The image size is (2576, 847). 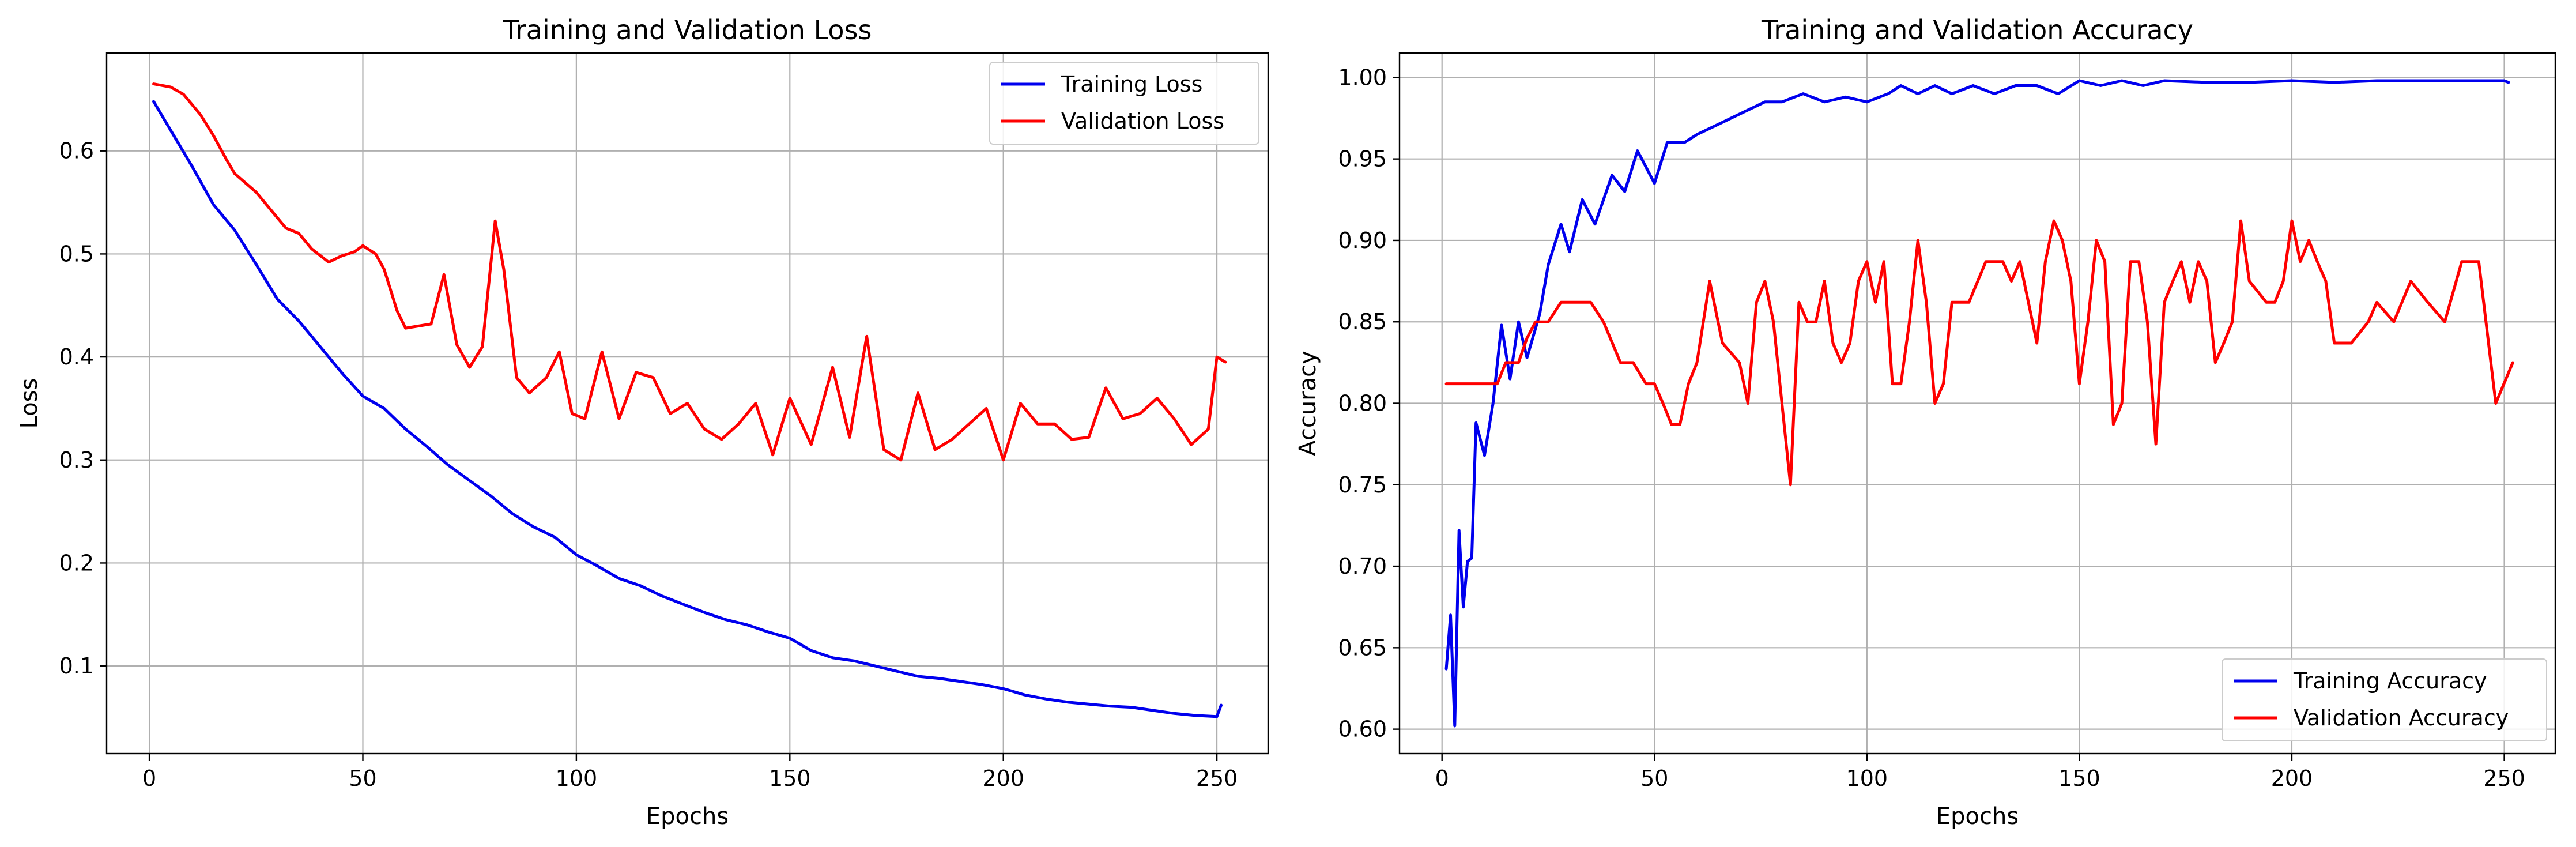 What do you see at coordinates (2401, 718) in the screenshot?
I see `accuracy-legend-label-validation: Validation Accuracy` at bounding box center [2401, 718].